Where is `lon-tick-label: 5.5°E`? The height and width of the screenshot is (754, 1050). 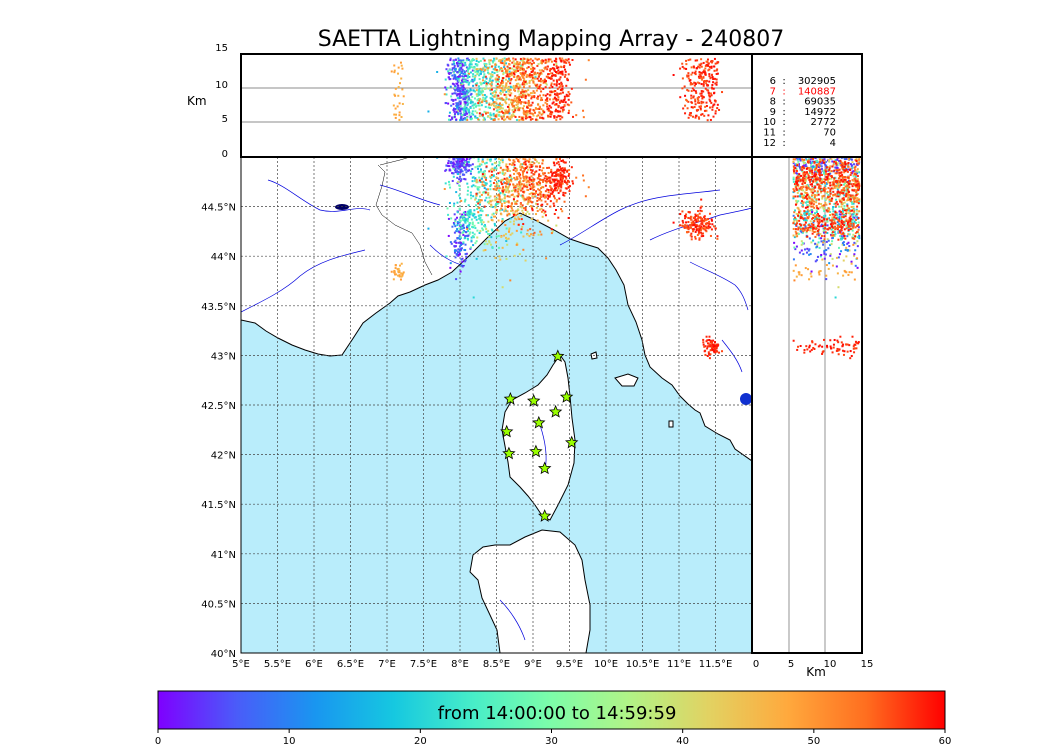
lon-tick-label: 5.5°E is located at coordinates (277, 664).